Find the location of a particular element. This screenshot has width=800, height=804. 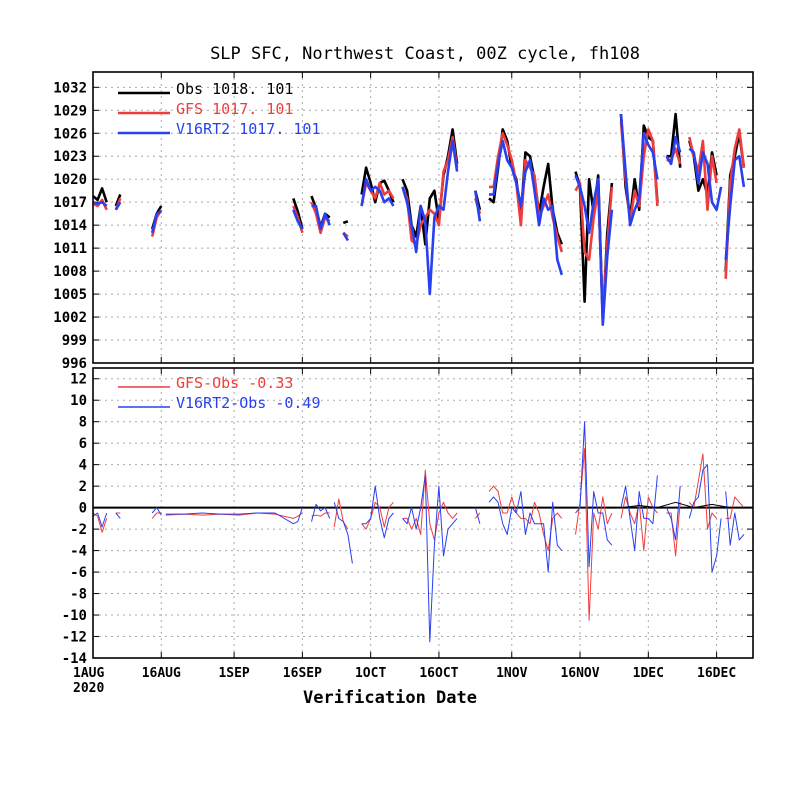

y-tick-label: 1014 is located at coordinates (70, 226).